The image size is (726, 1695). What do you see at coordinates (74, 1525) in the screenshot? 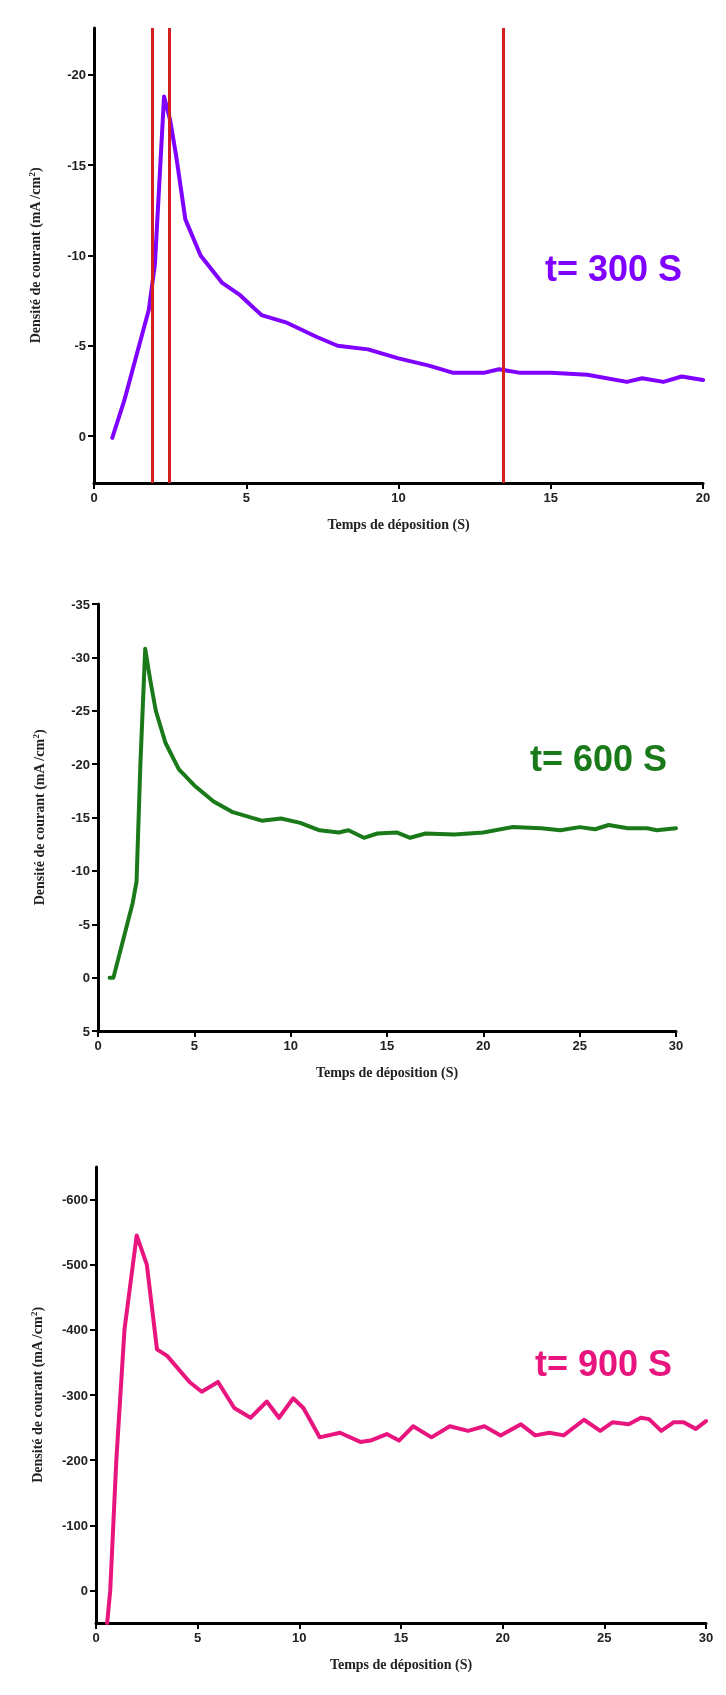
I see `y-tick-label: -100` at bounding box center [74, 1525].